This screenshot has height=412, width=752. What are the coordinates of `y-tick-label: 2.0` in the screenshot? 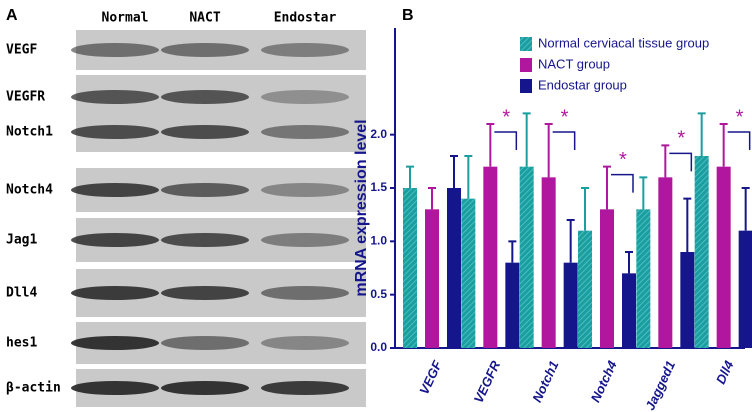 It's located at (378, 134).